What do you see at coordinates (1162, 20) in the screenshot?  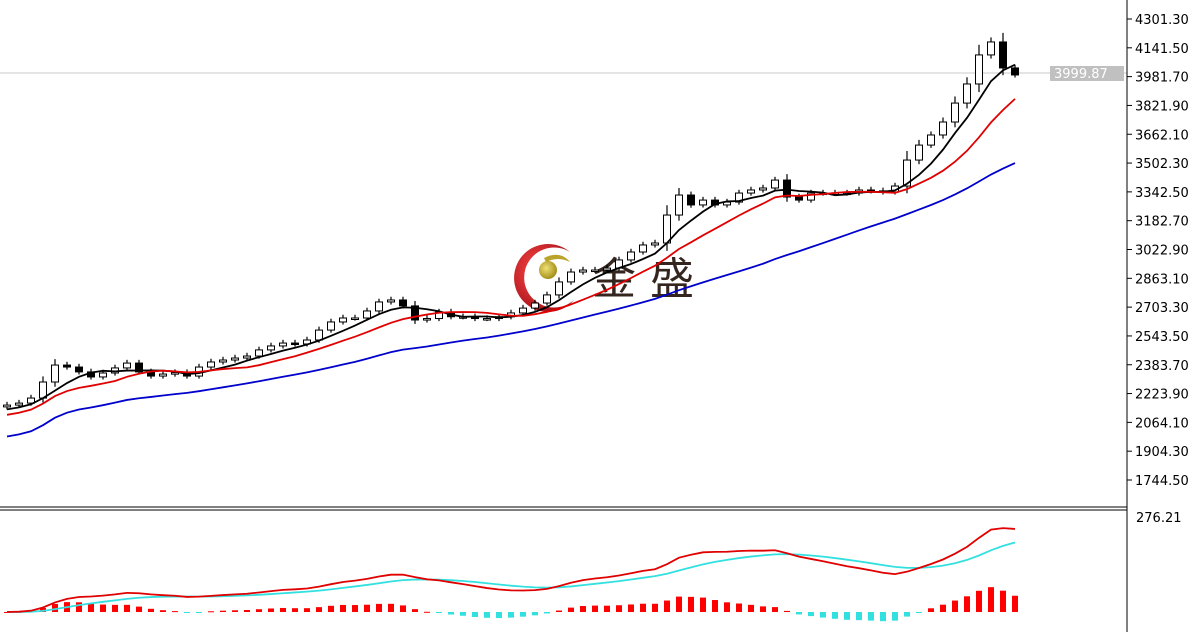 I see `axis-tick-label: 4301.30` at bounding box center [1162, 20].